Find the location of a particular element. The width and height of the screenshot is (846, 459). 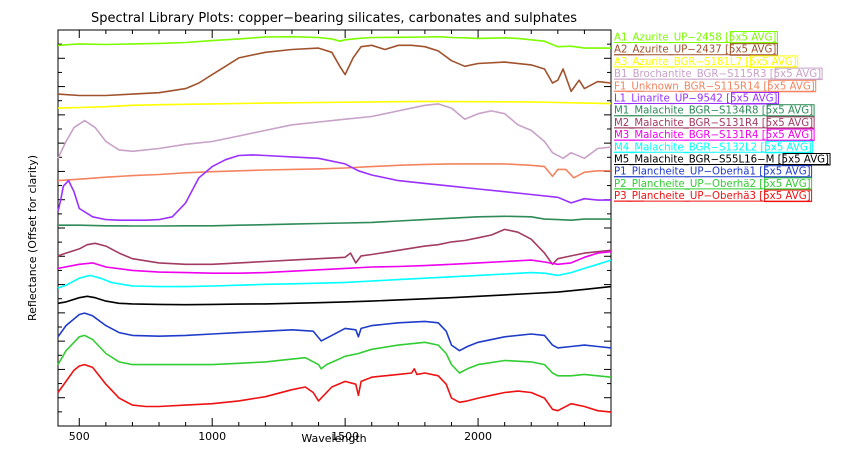

legend-entry-12: P1_Plancheite_UP−Oberhä1 [5x5 AVG] is located at coordinates (712, 172).